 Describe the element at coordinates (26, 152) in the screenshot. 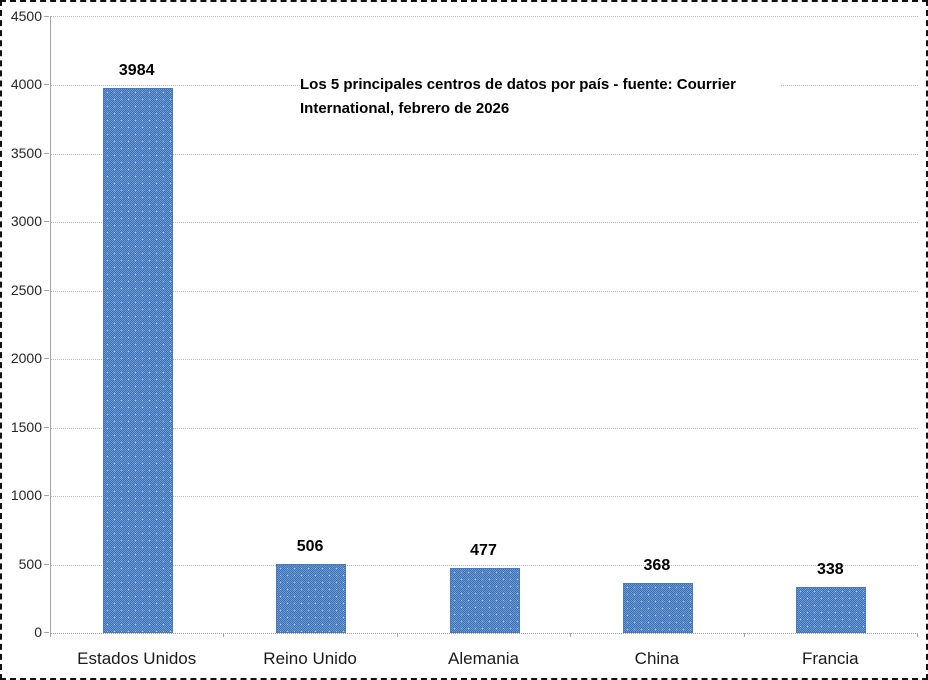

I see `y-axis-label-3500: 3500` at that location.